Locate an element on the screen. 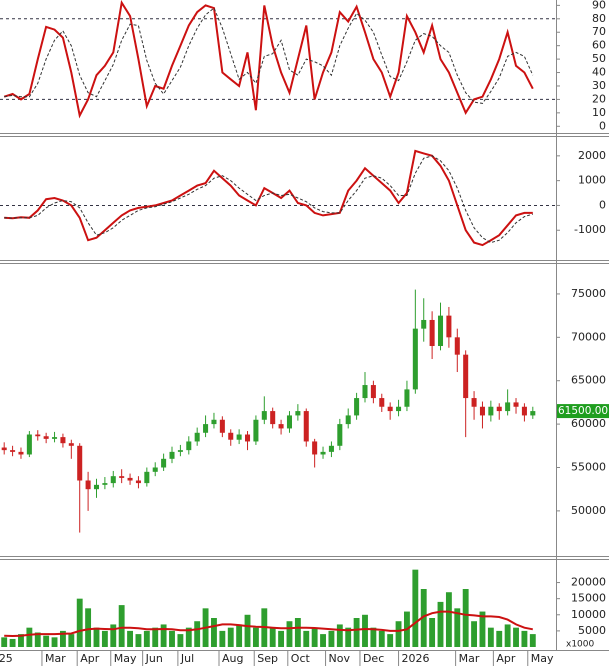 The height and width of the screenshot is (666, 609). y-tick-label: 70 is located at coordinates (599, 31).